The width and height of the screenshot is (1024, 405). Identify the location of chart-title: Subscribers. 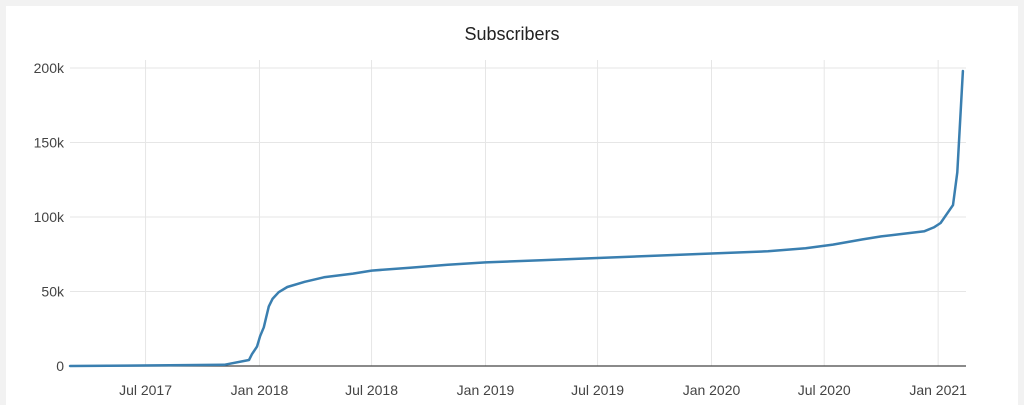
(511, 34).